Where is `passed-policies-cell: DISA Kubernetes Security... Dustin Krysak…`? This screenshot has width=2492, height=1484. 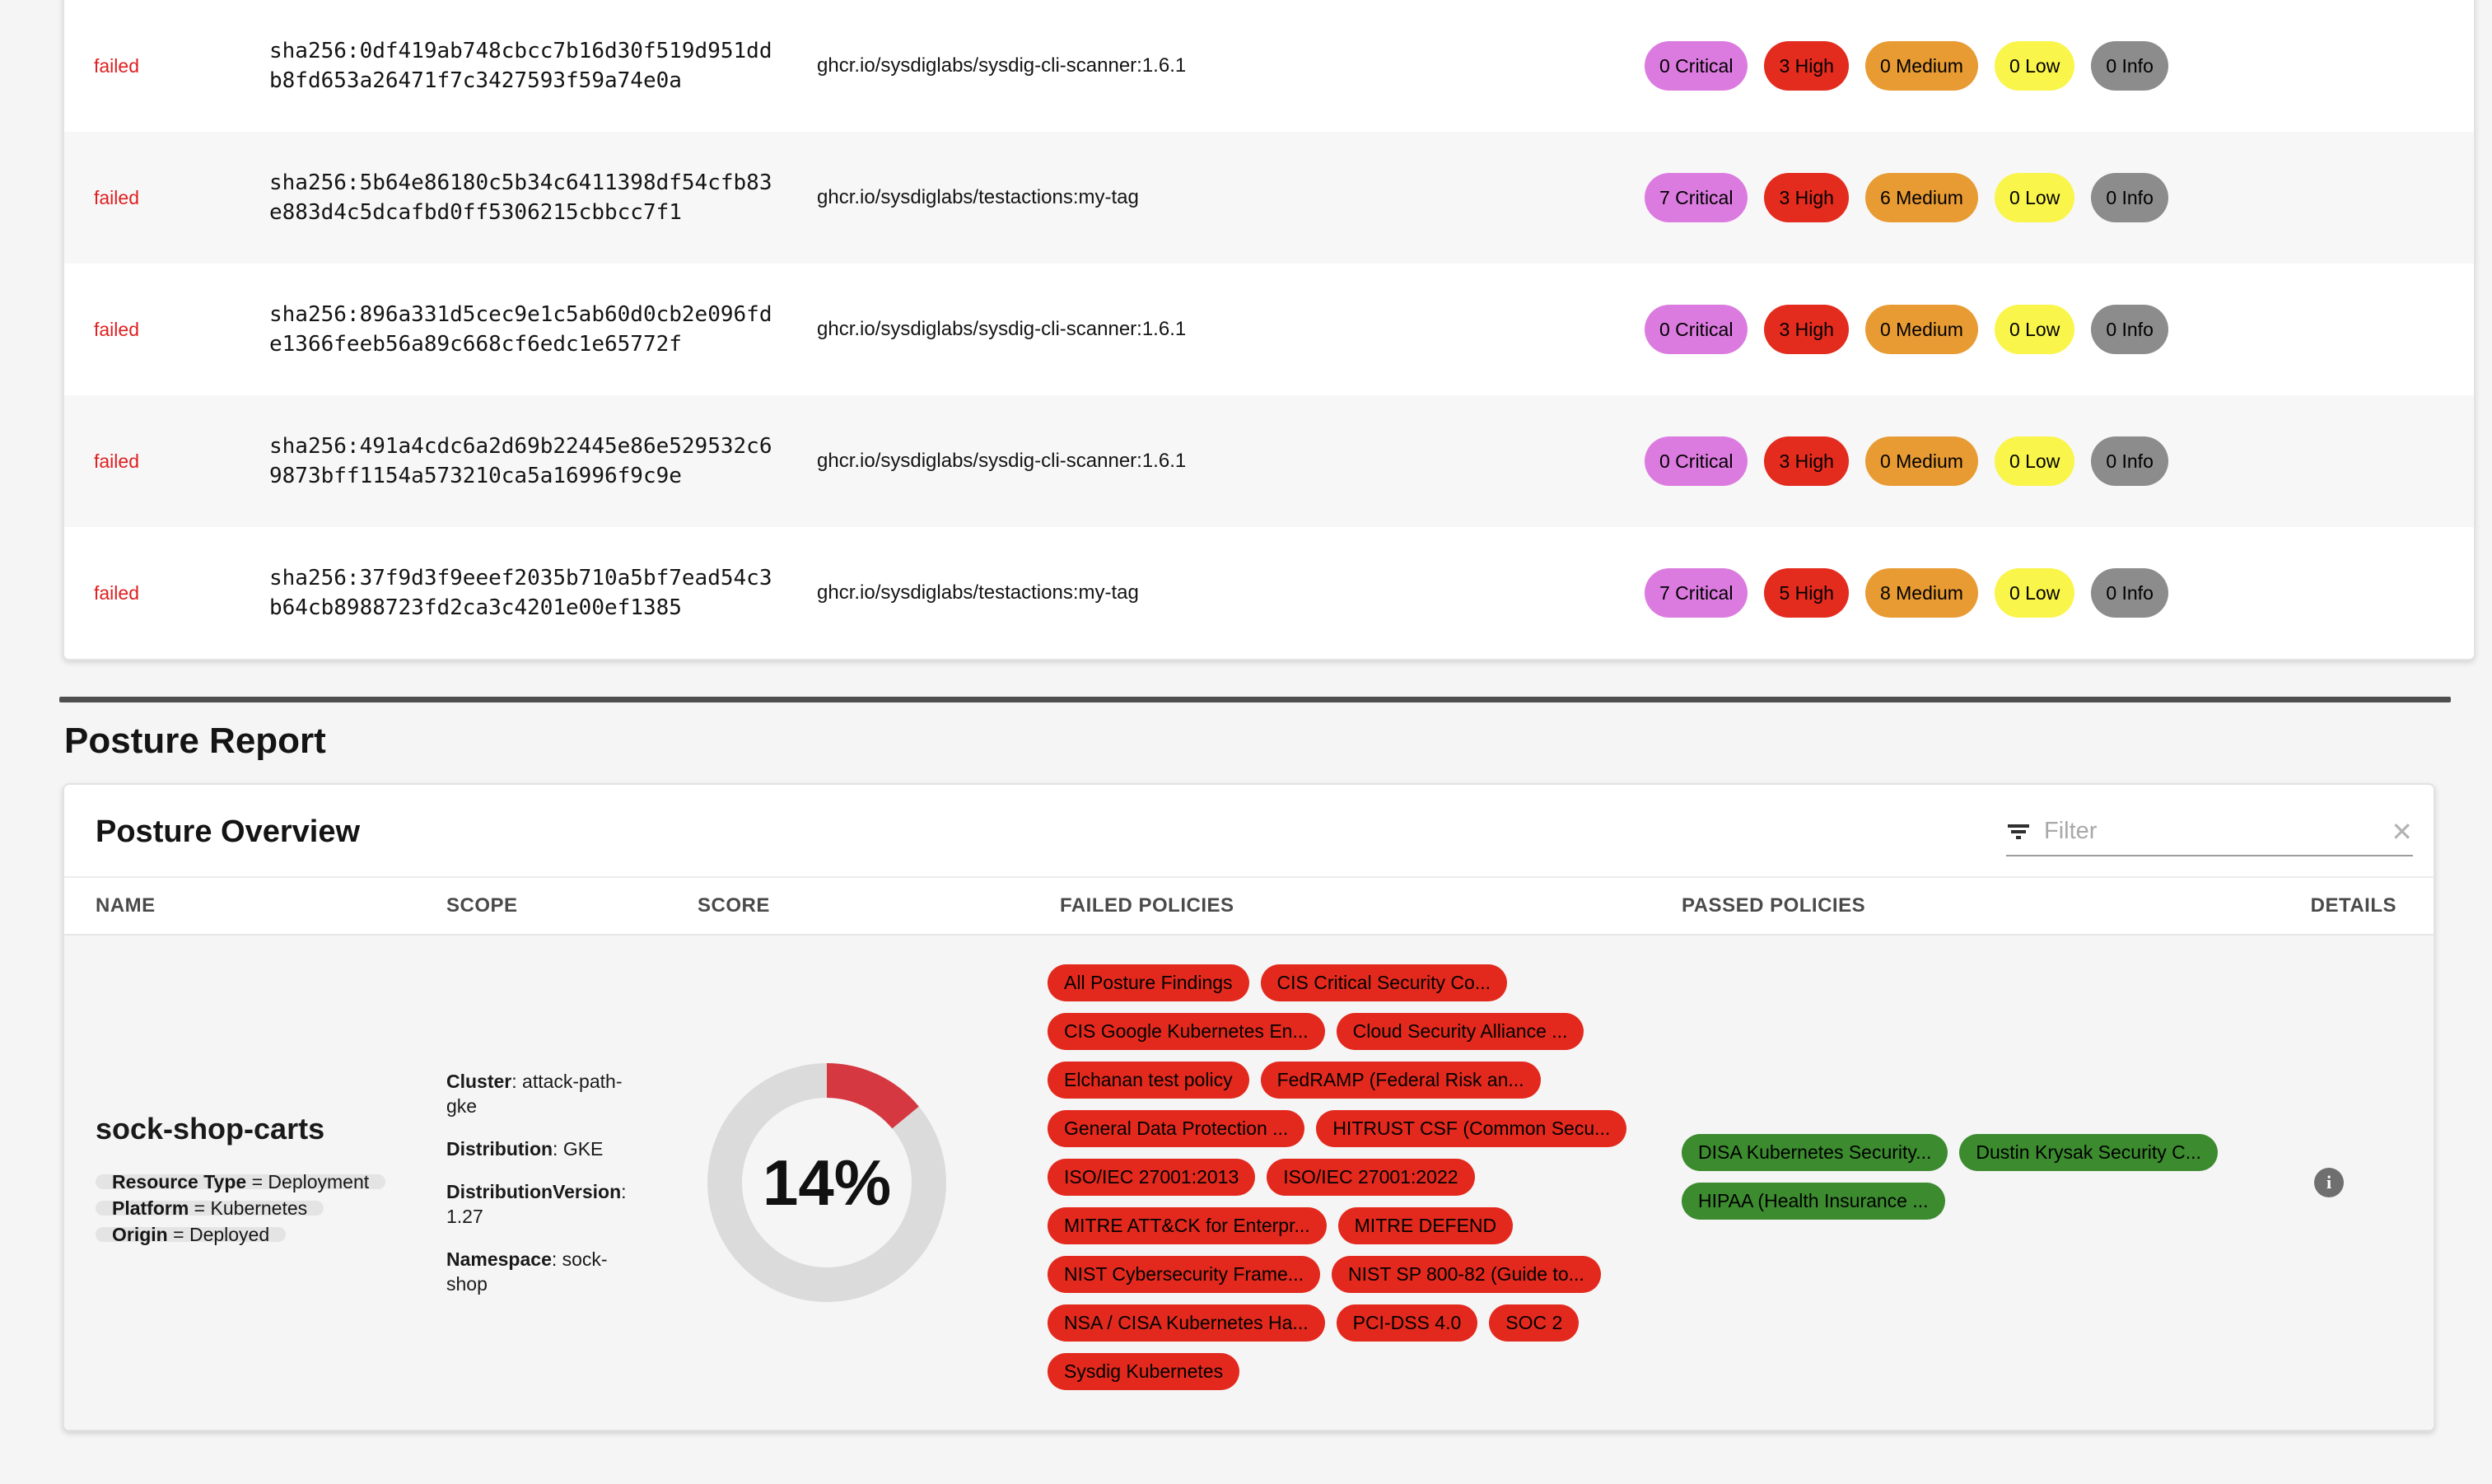
passed-policies-cell: DISA Kubernetes Security... Dustin Krysak… is located at coordinates (1995, 1182).